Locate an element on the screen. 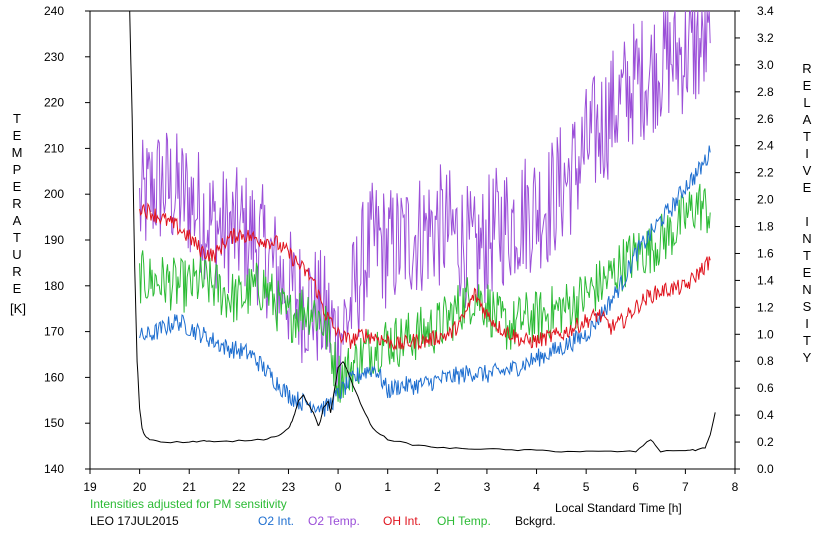 The image size is (828, 535). sensitivity-note: Intensities adjusted for PM sensitivity is located at coordinates (188, 504).